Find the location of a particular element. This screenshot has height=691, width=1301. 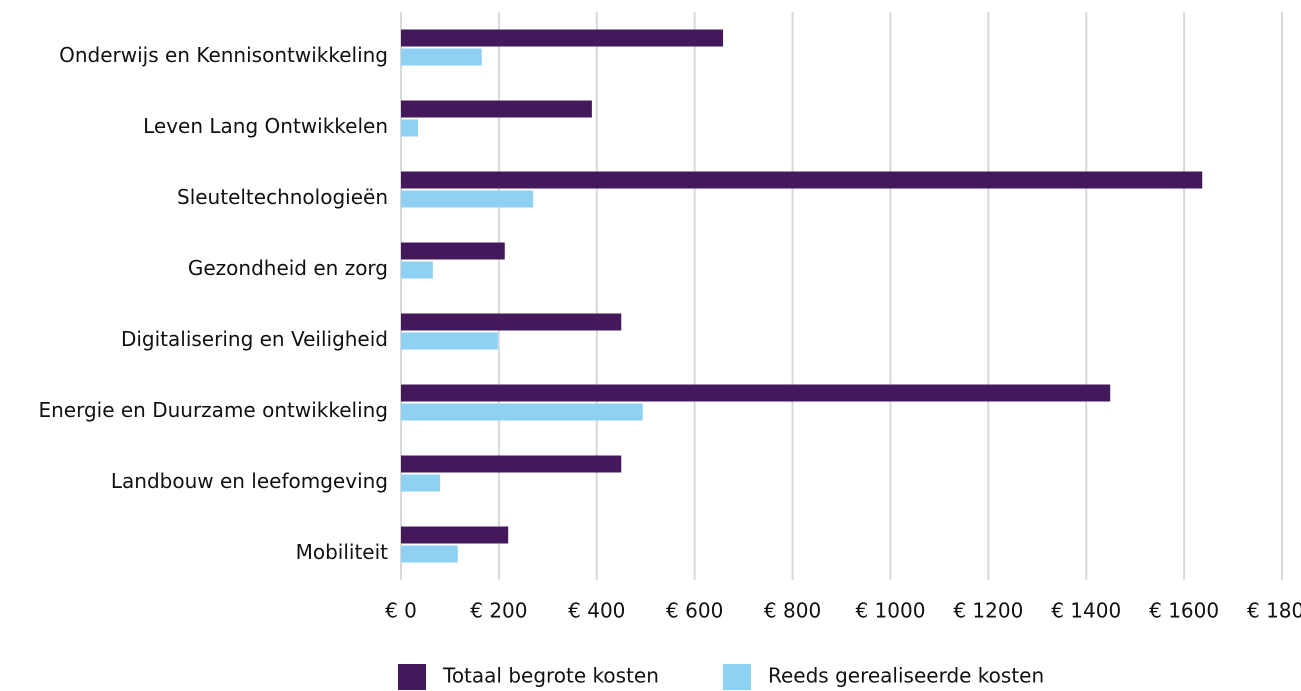

x-tick-label: € 0 is located at coordinates (401, 611).